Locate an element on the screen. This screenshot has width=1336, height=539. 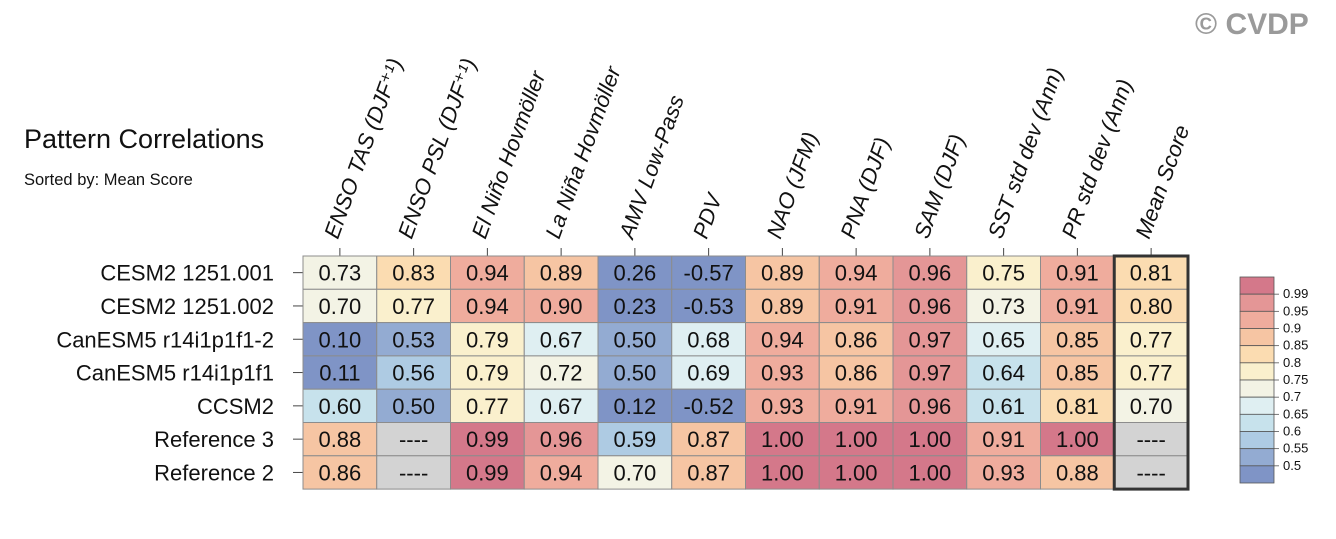
colorbar-label: 0.85 is located at coordinates (1295, 345).